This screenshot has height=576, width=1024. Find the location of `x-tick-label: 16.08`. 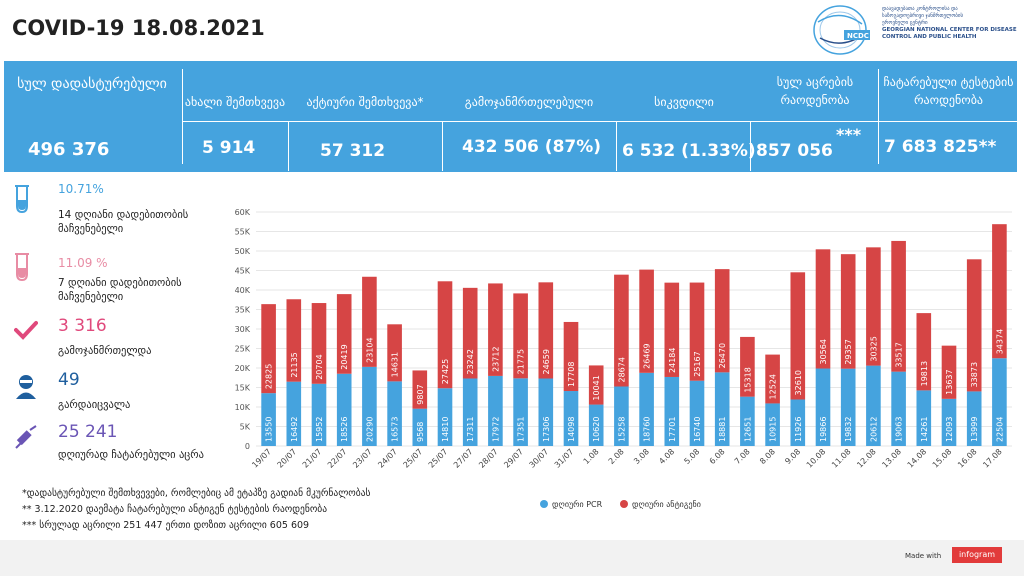

x-tick-label: 16.08 is located at coordinates (967, 458).